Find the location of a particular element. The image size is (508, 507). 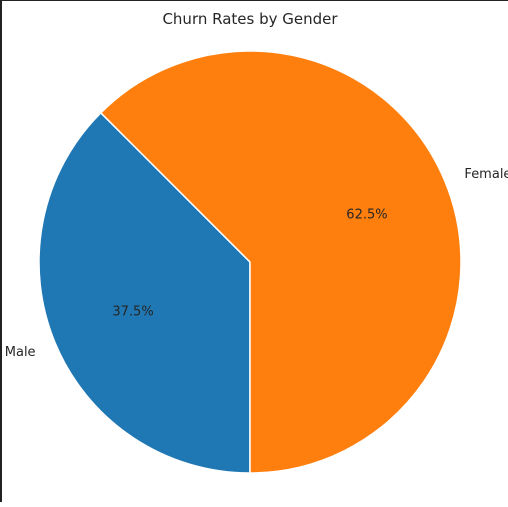

percent-label-male: 37.5% is located at coordinates (132, 311).